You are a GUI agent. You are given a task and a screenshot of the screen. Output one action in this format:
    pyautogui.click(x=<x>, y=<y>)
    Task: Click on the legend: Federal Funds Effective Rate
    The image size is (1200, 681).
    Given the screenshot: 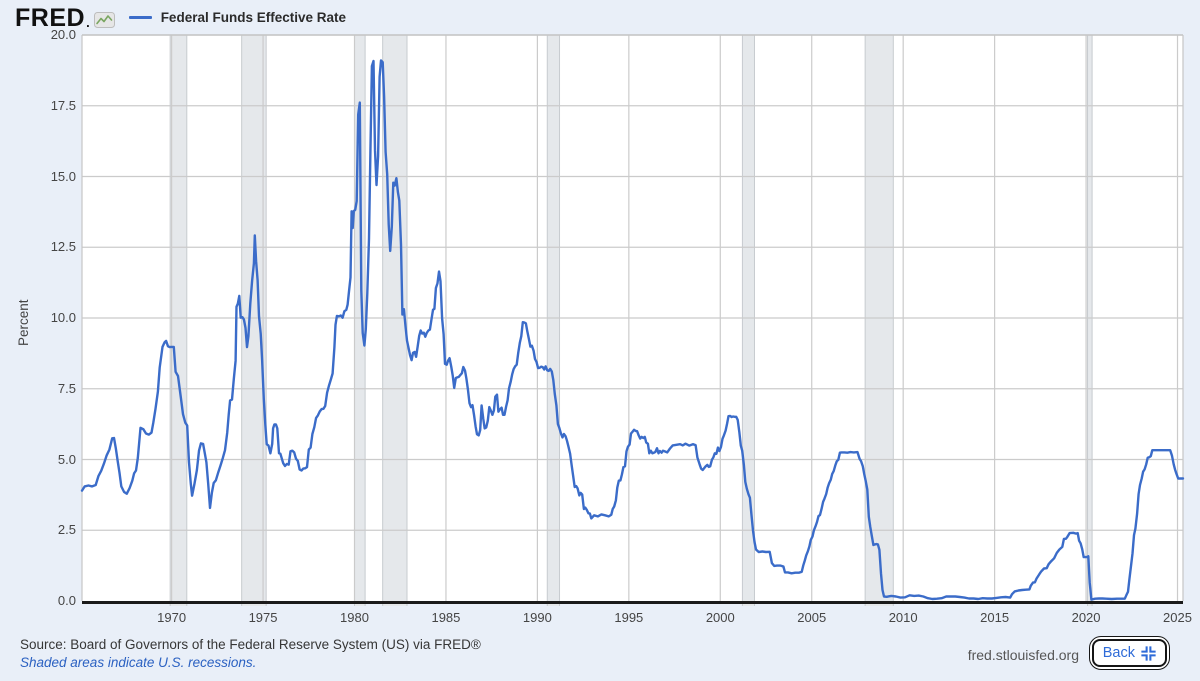 What is the action you would take?
    pyautogui.click(x=237, y=17)
    